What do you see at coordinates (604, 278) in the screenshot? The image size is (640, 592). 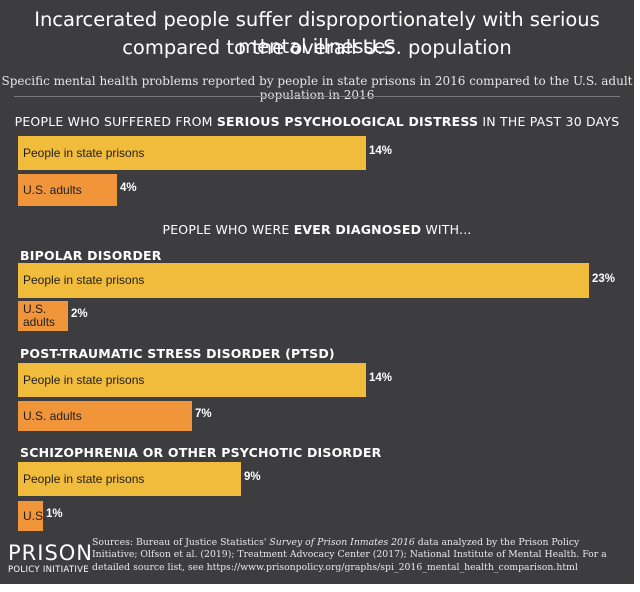 I see `value-label-1-0: 23%` at bounding box center [604, 278].